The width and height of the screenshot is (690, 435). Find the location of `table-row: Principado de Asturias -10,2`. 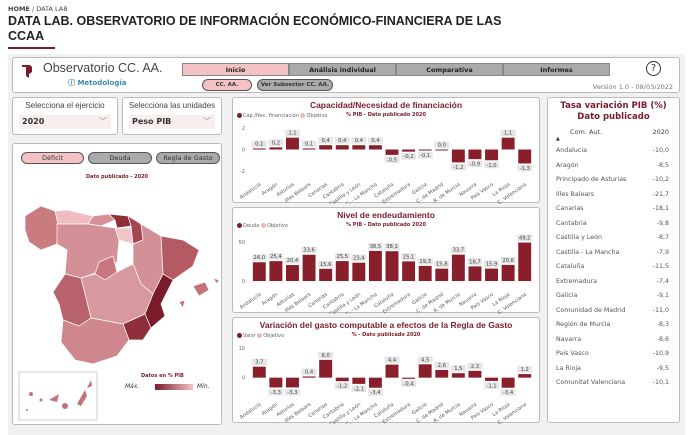

table-row: Principado de Asturias -10,2 is located at coordinates (612, 183).